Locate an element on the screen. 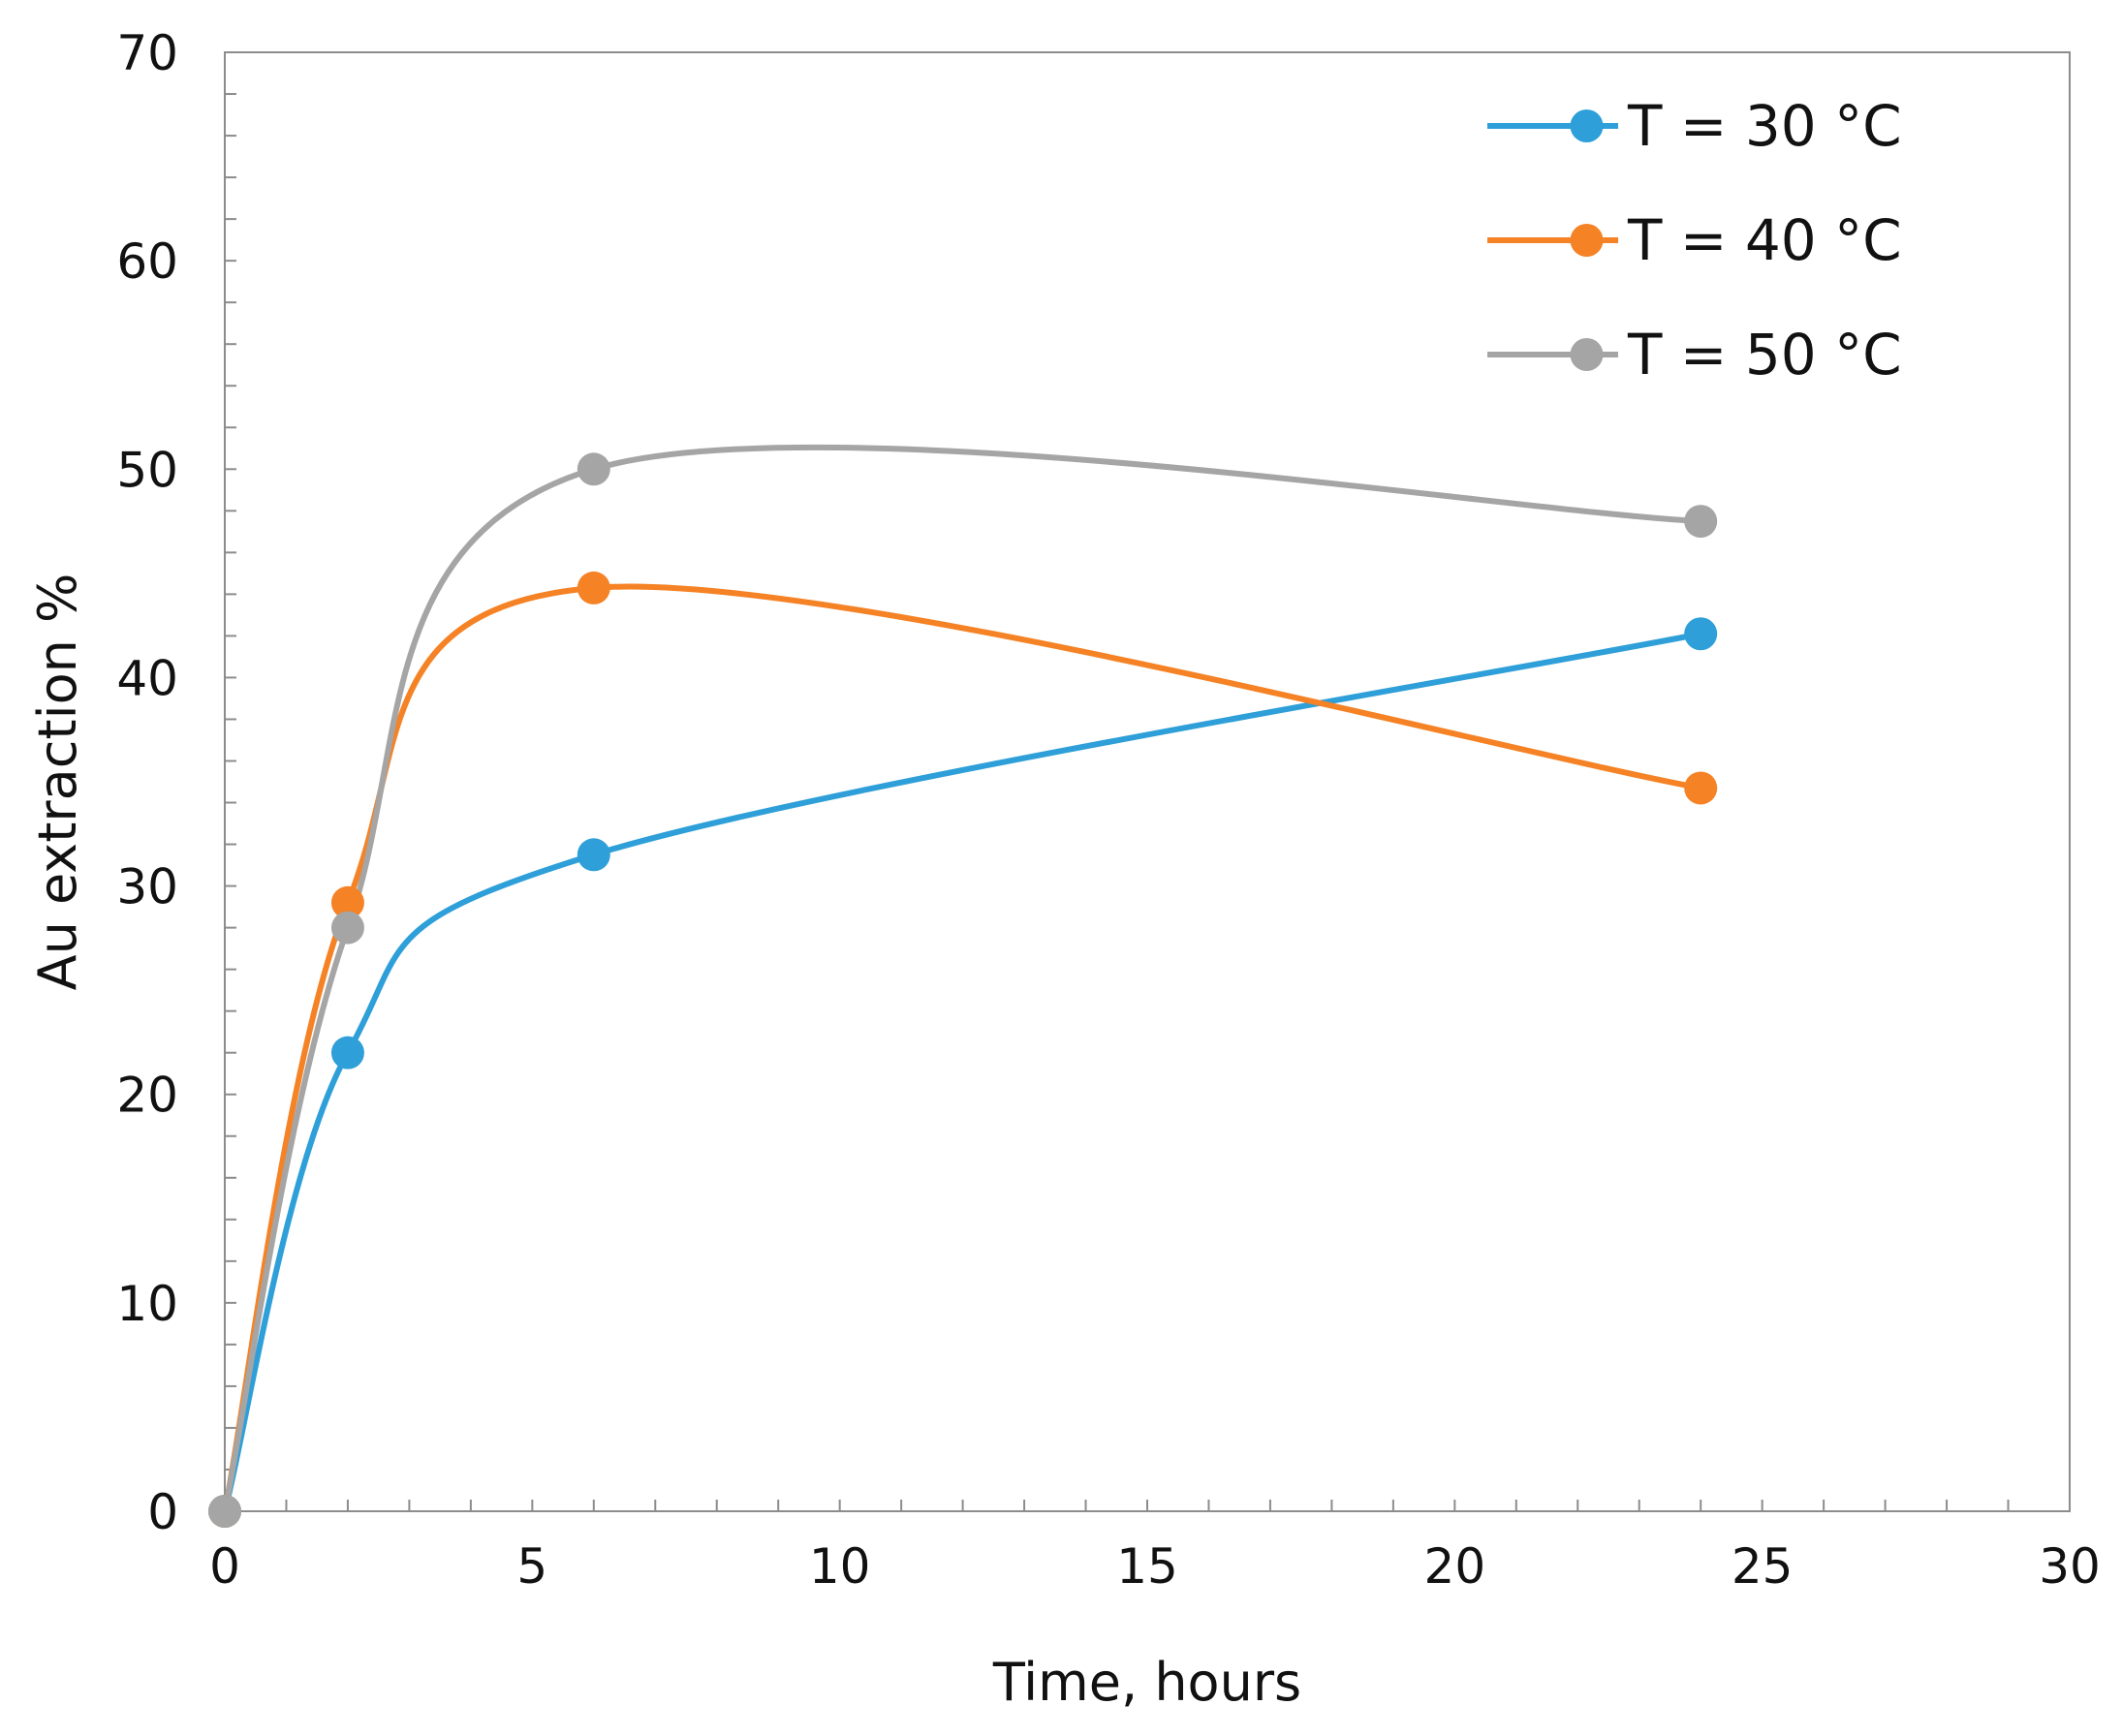 The height and width of the screenshot is (1736, 2122). x-tick-label: 5 is located at coordinates (531, 1566).